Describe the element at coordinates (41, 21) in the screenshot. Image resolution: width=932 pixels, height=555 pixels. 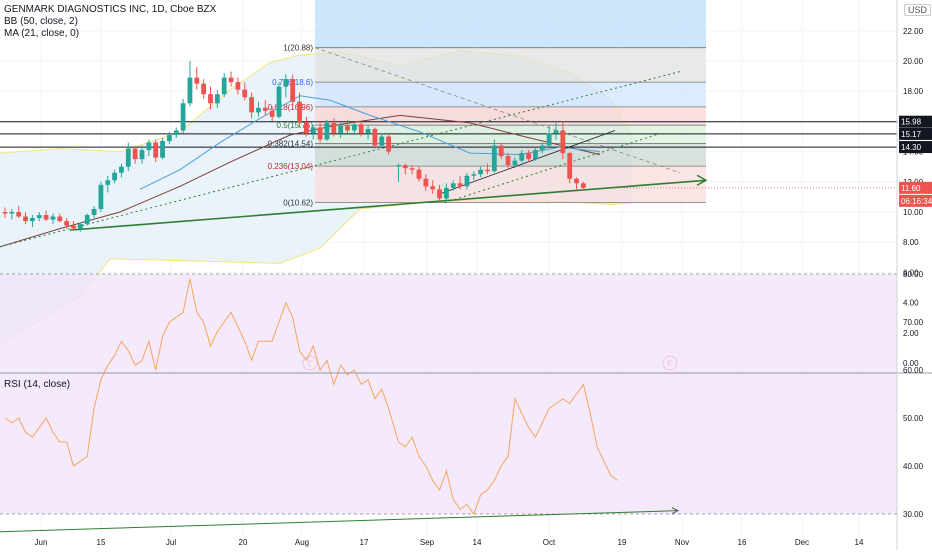
I see `bb-legend: BB (50, close, 2)` at that location.